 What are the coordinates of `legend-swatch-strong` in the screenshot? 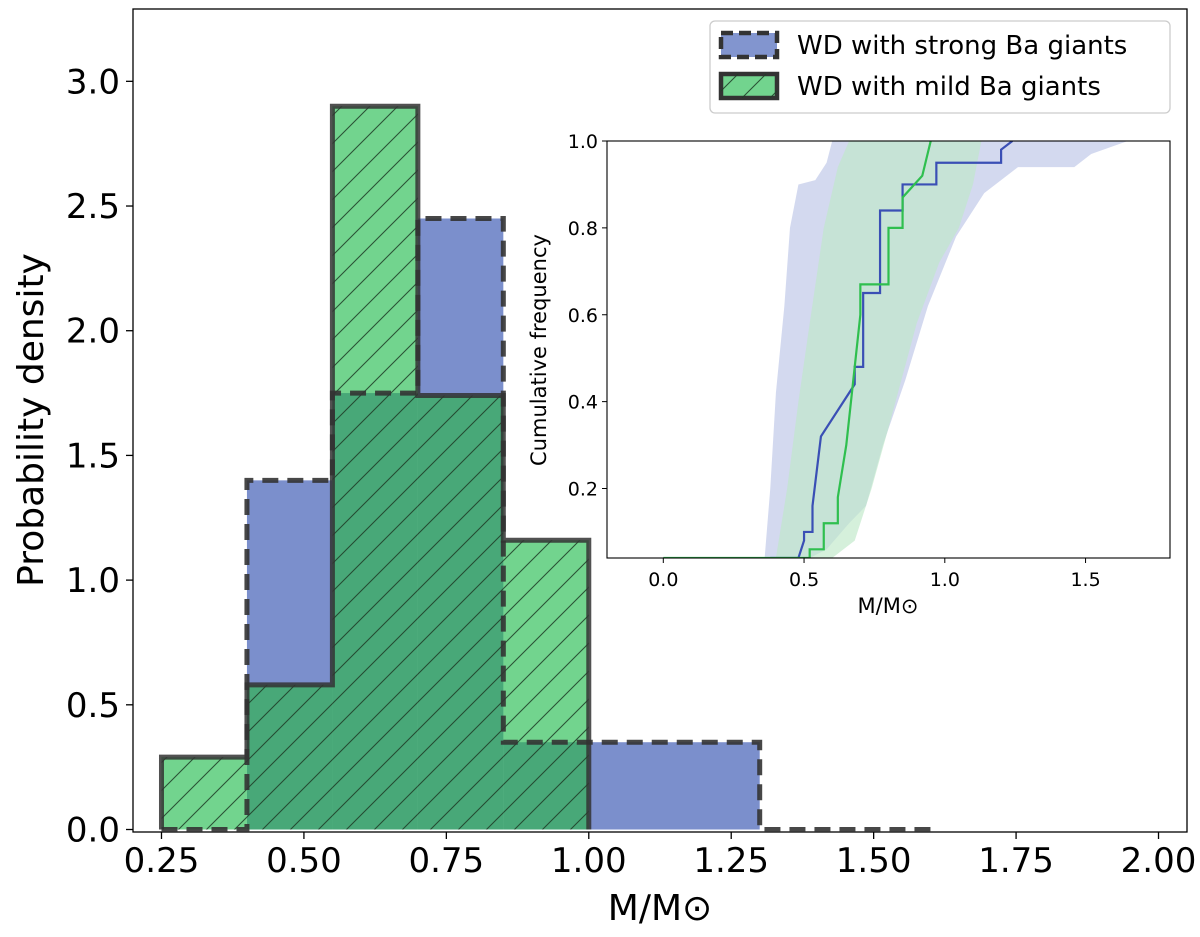 It's located at (749, 45).